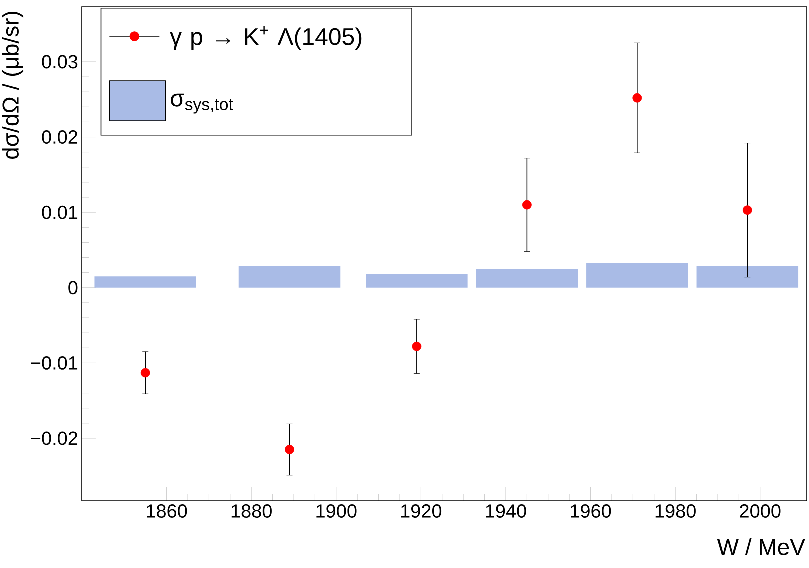 This screenshot has width=809, height=568. What do you see at coordinates (54, 439) in the screenshot?
I see `y-tick-label: −0.02` at bounding box center [54, 439].